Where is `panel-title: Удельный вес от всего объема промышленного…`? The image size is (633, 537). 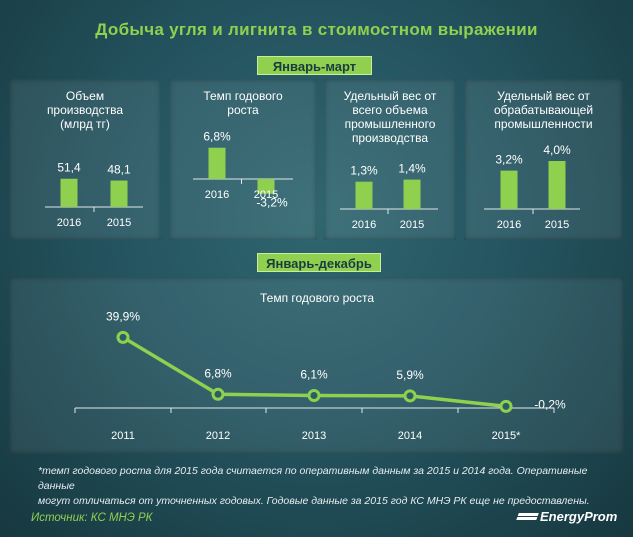
panel-title: Удельный вес от всего объема промышленного… is located at coordinates (390, 117).